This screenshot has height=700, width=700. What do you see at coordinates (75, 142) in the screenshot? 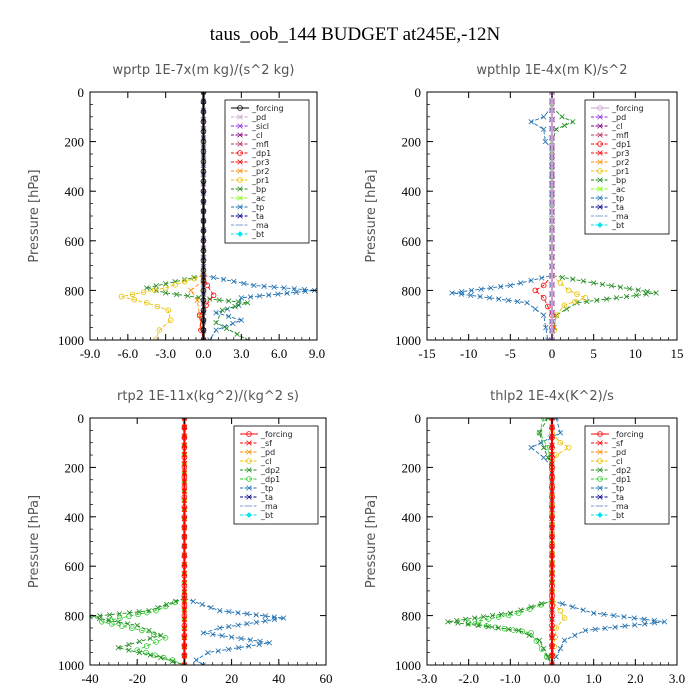
I see `y-tick-label: 200` at bounding box center [75, 142].